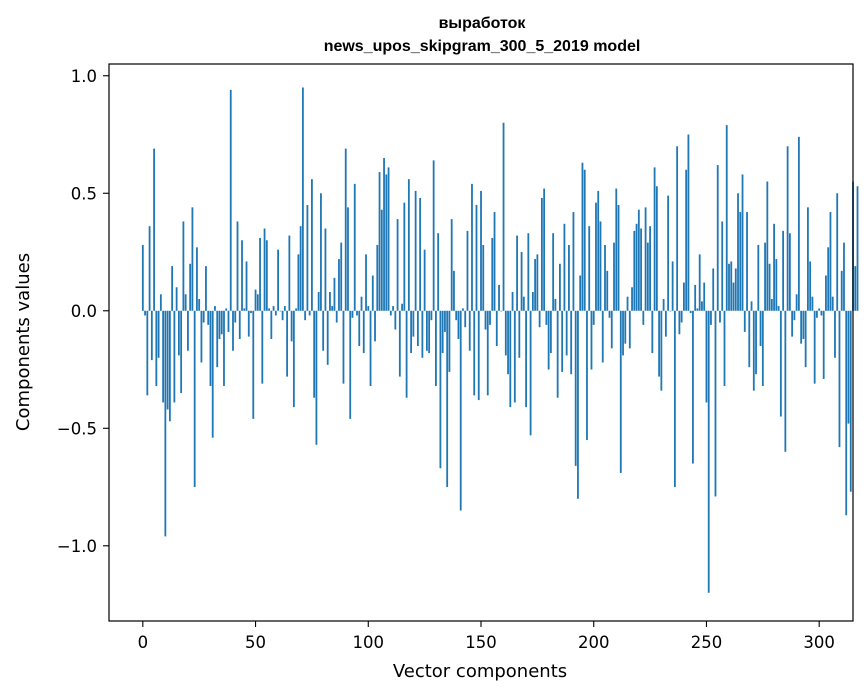 The width and height of the screenshot is (867, 696). I want to click on y-tick-label: −1.0, so click(77, 546).